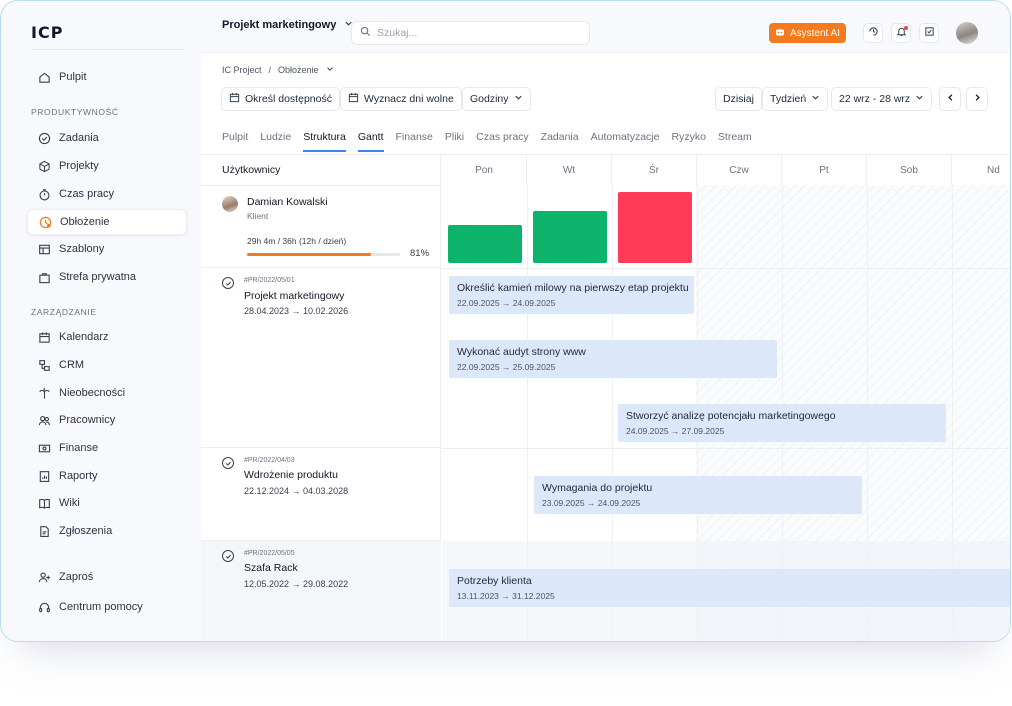 The image size is (1012, 706). I want to click on calendar-icon, so click(353, 99).